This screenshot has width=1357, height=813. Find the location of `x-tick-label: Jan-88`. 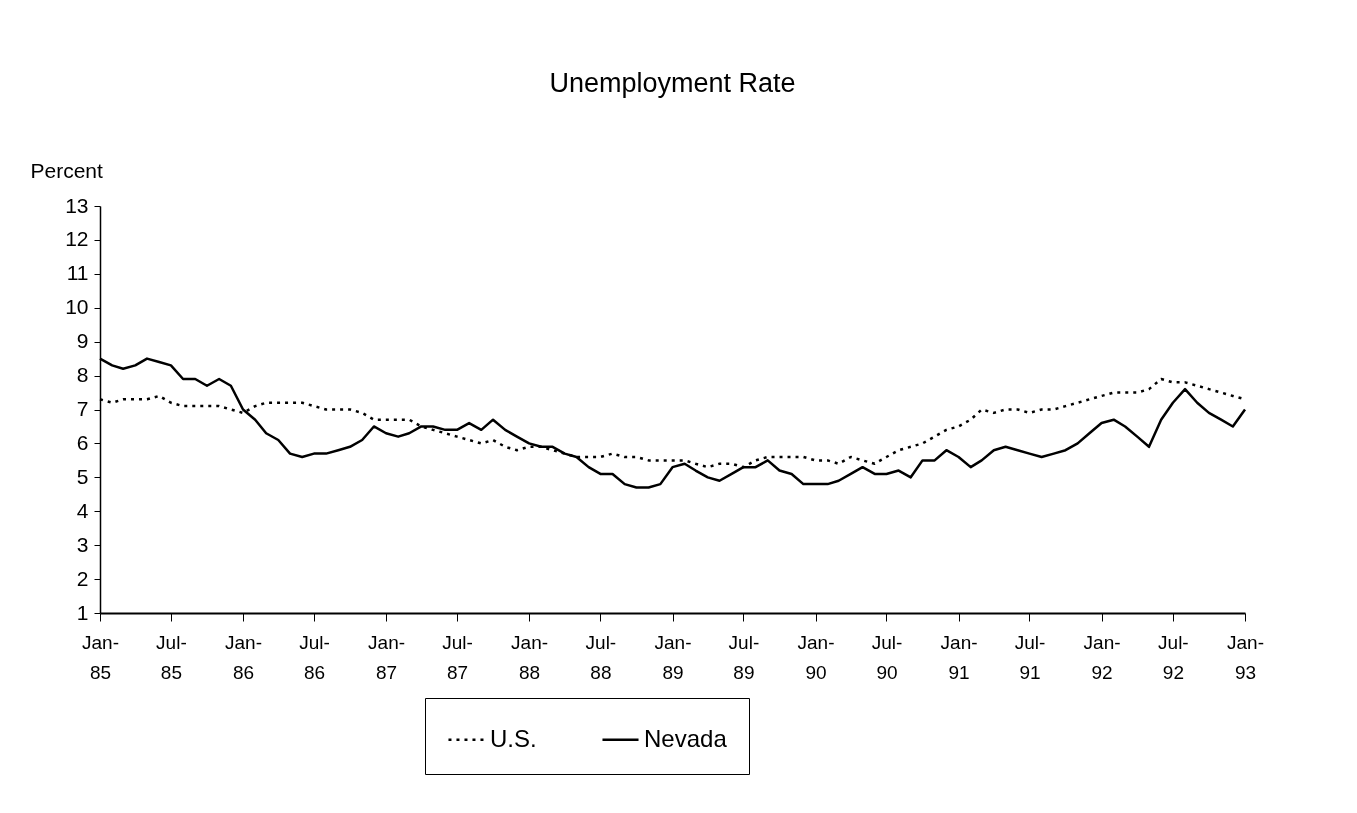

x-tick-label: Jan-88 is located at coordinates (530, 657).